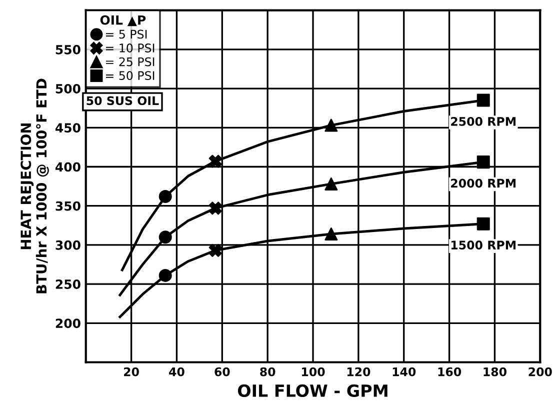 Image resolution: width=554 pixels, height=414 pixels. Describe the element at coordinates (122, 101) in the screenshot. I see `annotation: 50 SUS OIL` at that location.